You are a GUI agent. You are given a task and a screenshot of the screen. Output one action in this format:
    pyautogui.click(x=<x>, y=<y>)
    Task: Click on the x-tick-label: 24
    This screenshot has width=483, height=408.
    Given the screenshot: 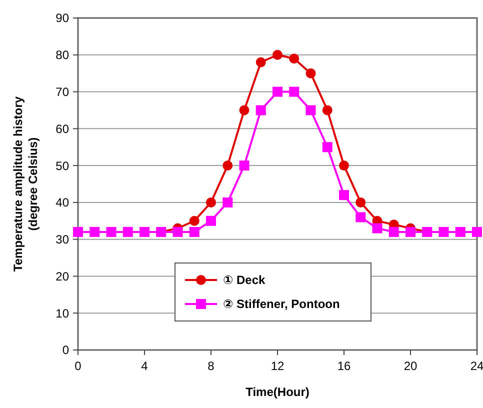 What is the action you would take?
    pyautogui.click(x=476, y=366)
    